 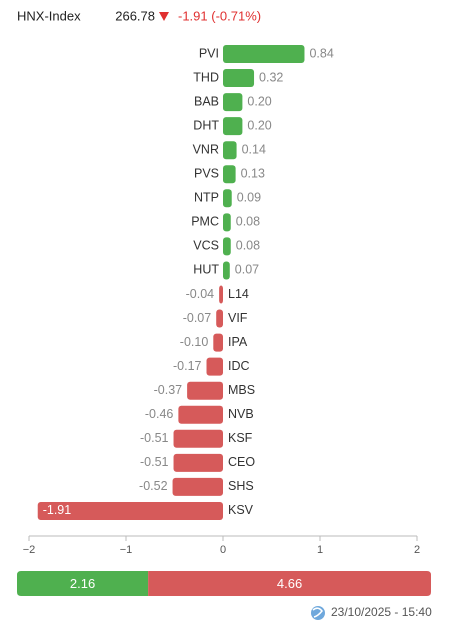 I want to click on summary-label: 4.66, so click(x=289, y=583).